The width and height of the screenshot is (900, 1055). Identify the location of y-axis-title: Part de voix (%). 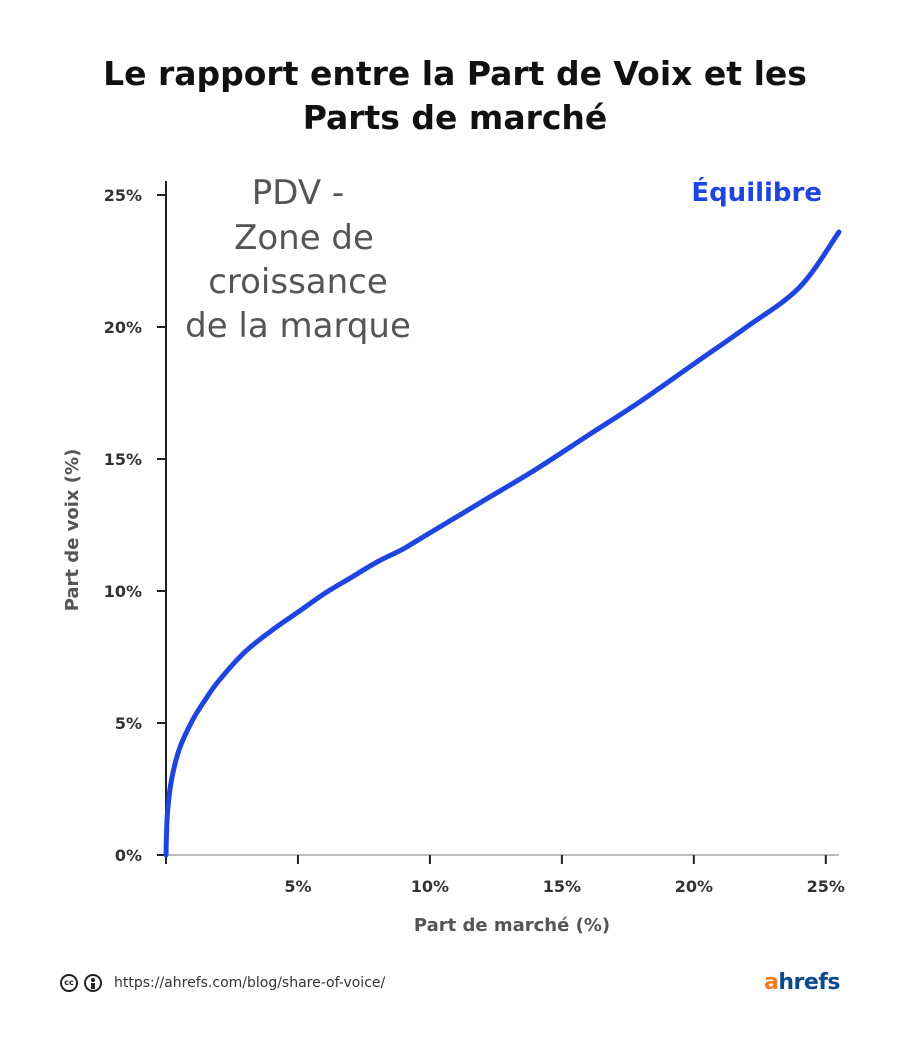
(72, 530).